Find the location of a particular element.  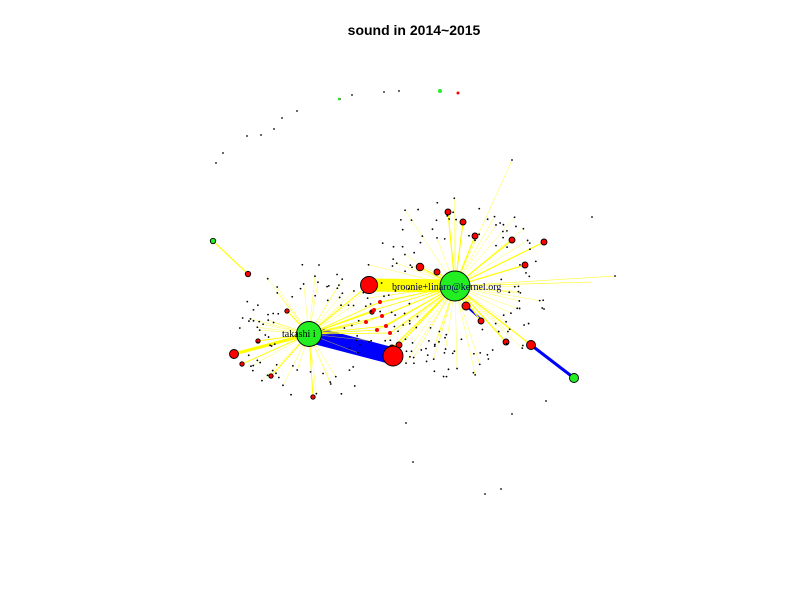

hub-node-takashi is located at coordinates (309, 334).